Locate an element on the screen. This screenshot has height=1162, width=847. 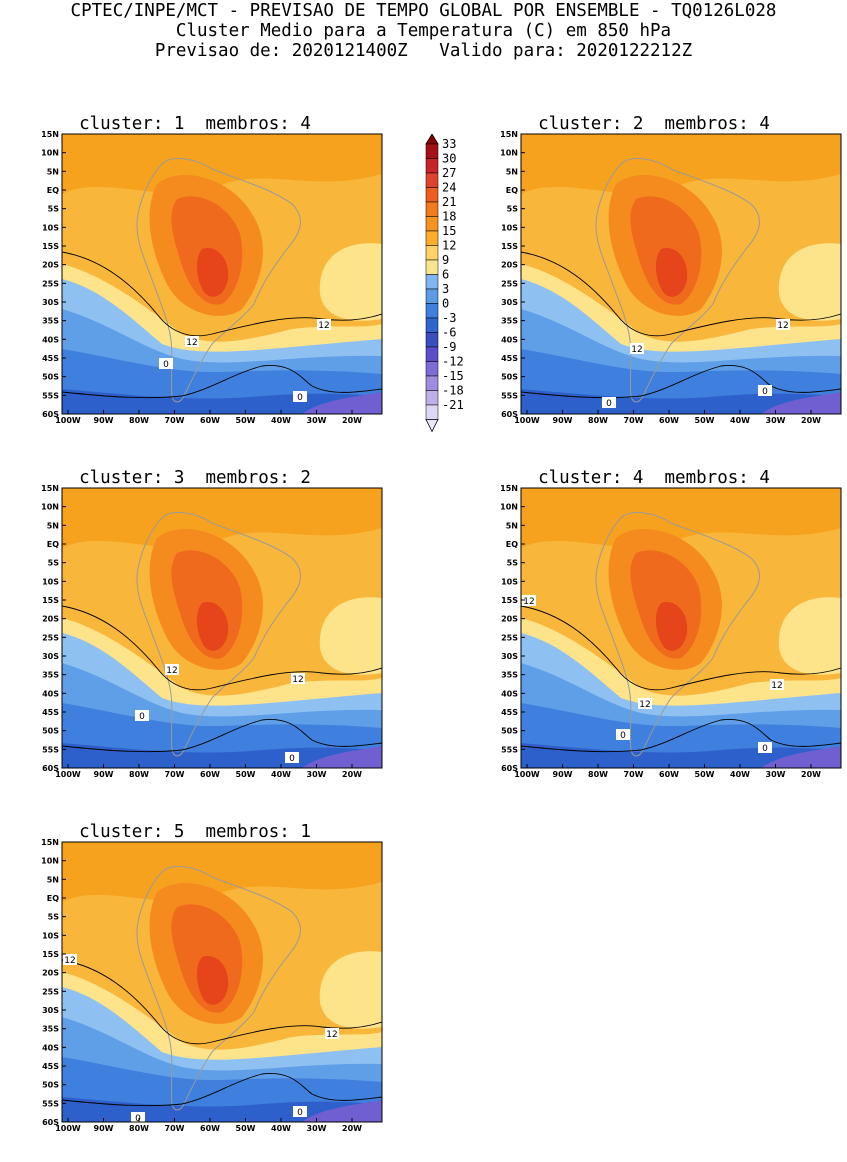
colorbar-label: -6 is located at coordinates (449, 333).